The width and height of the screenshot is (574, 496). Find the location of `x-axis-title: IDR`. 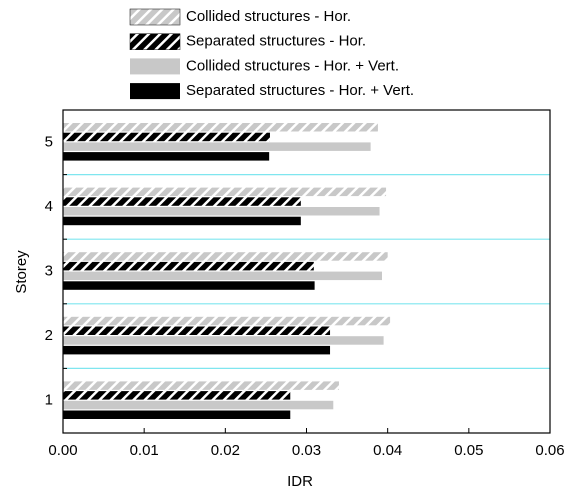

x-axis-title: IDR is located at coordinates (300, 481).